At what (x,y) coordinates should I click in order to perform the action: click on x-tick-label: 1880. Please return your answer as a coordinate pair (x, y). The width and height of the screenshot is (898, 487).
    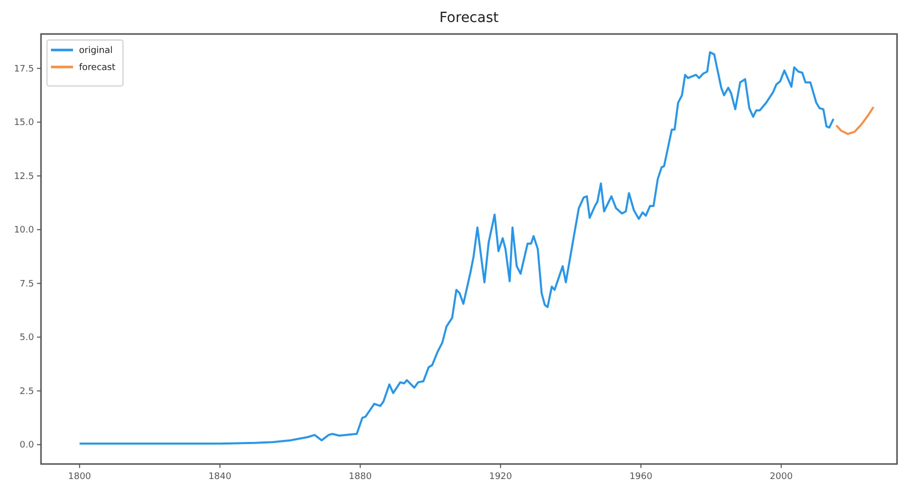
    Looking at the image, I should click on (360, 477).